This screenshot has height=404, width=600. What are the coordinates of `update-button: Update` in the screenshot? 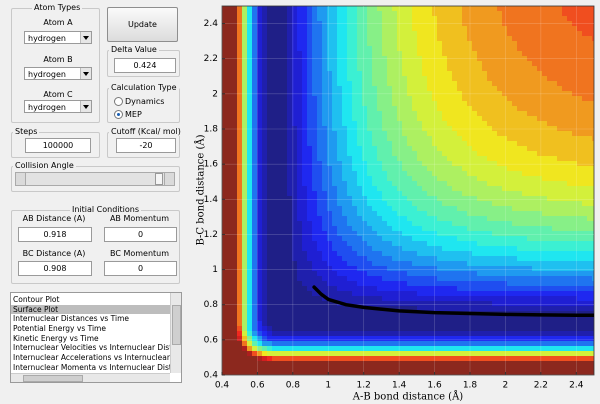 It's located at (142, 24).